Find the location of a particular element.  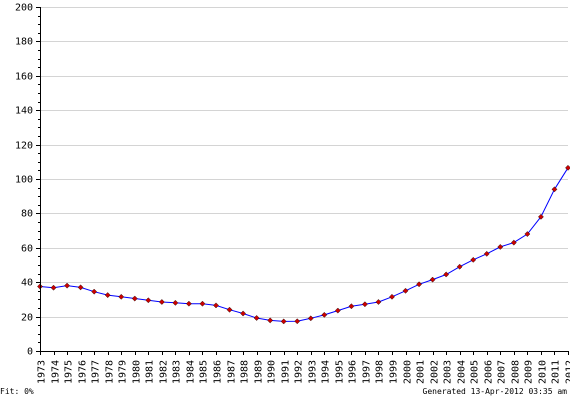

x-tick-label: 1975 is located at coordinates (69, 372).